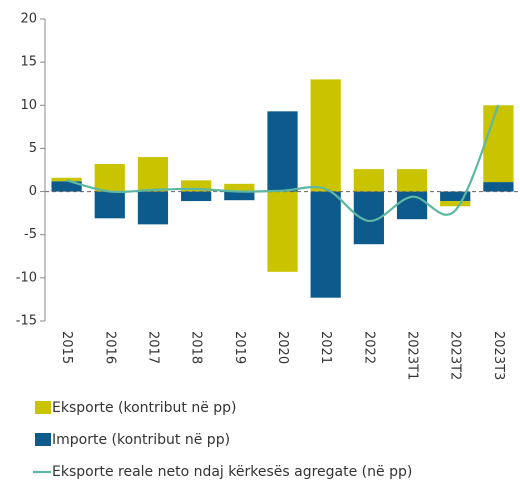 This screenshot has width=520, height=483. I want to click on y-tick-label: 0, so click(33, 191).